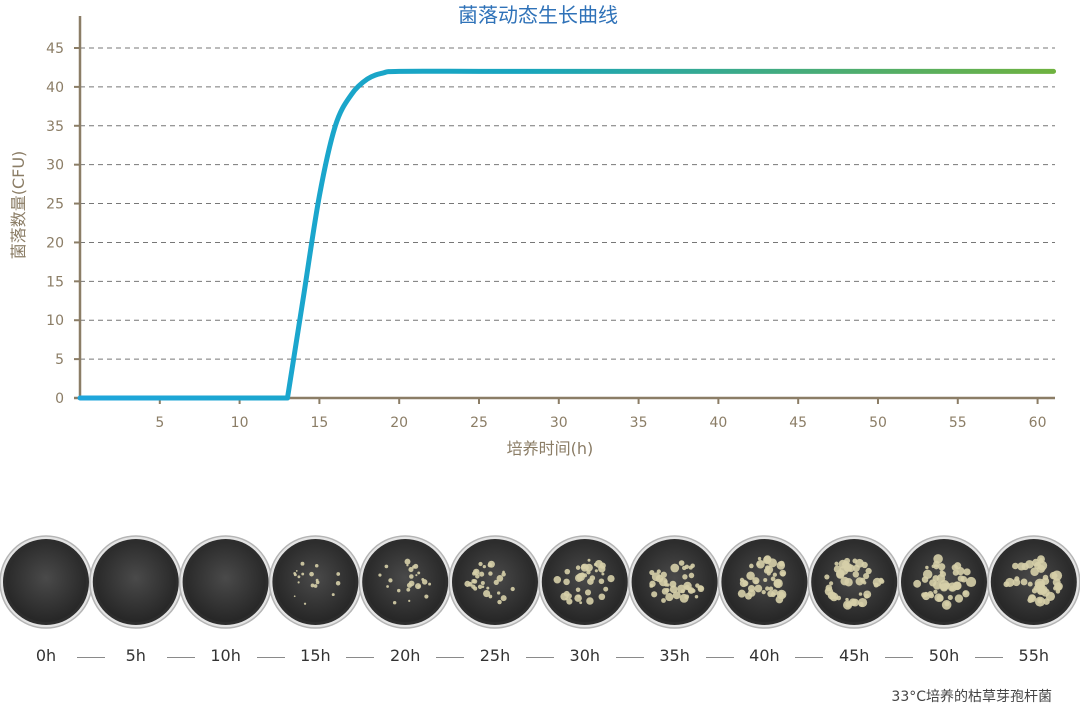  What do you see at coordinates (135, 655) in the screenshot?
I see `time-label: 5h` at bounding box center [135, 655].